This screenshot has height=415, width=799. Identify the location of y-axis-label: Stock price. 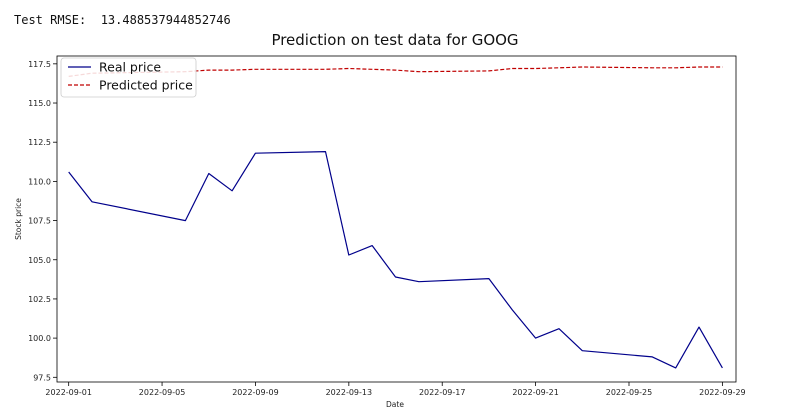
(18, 219).